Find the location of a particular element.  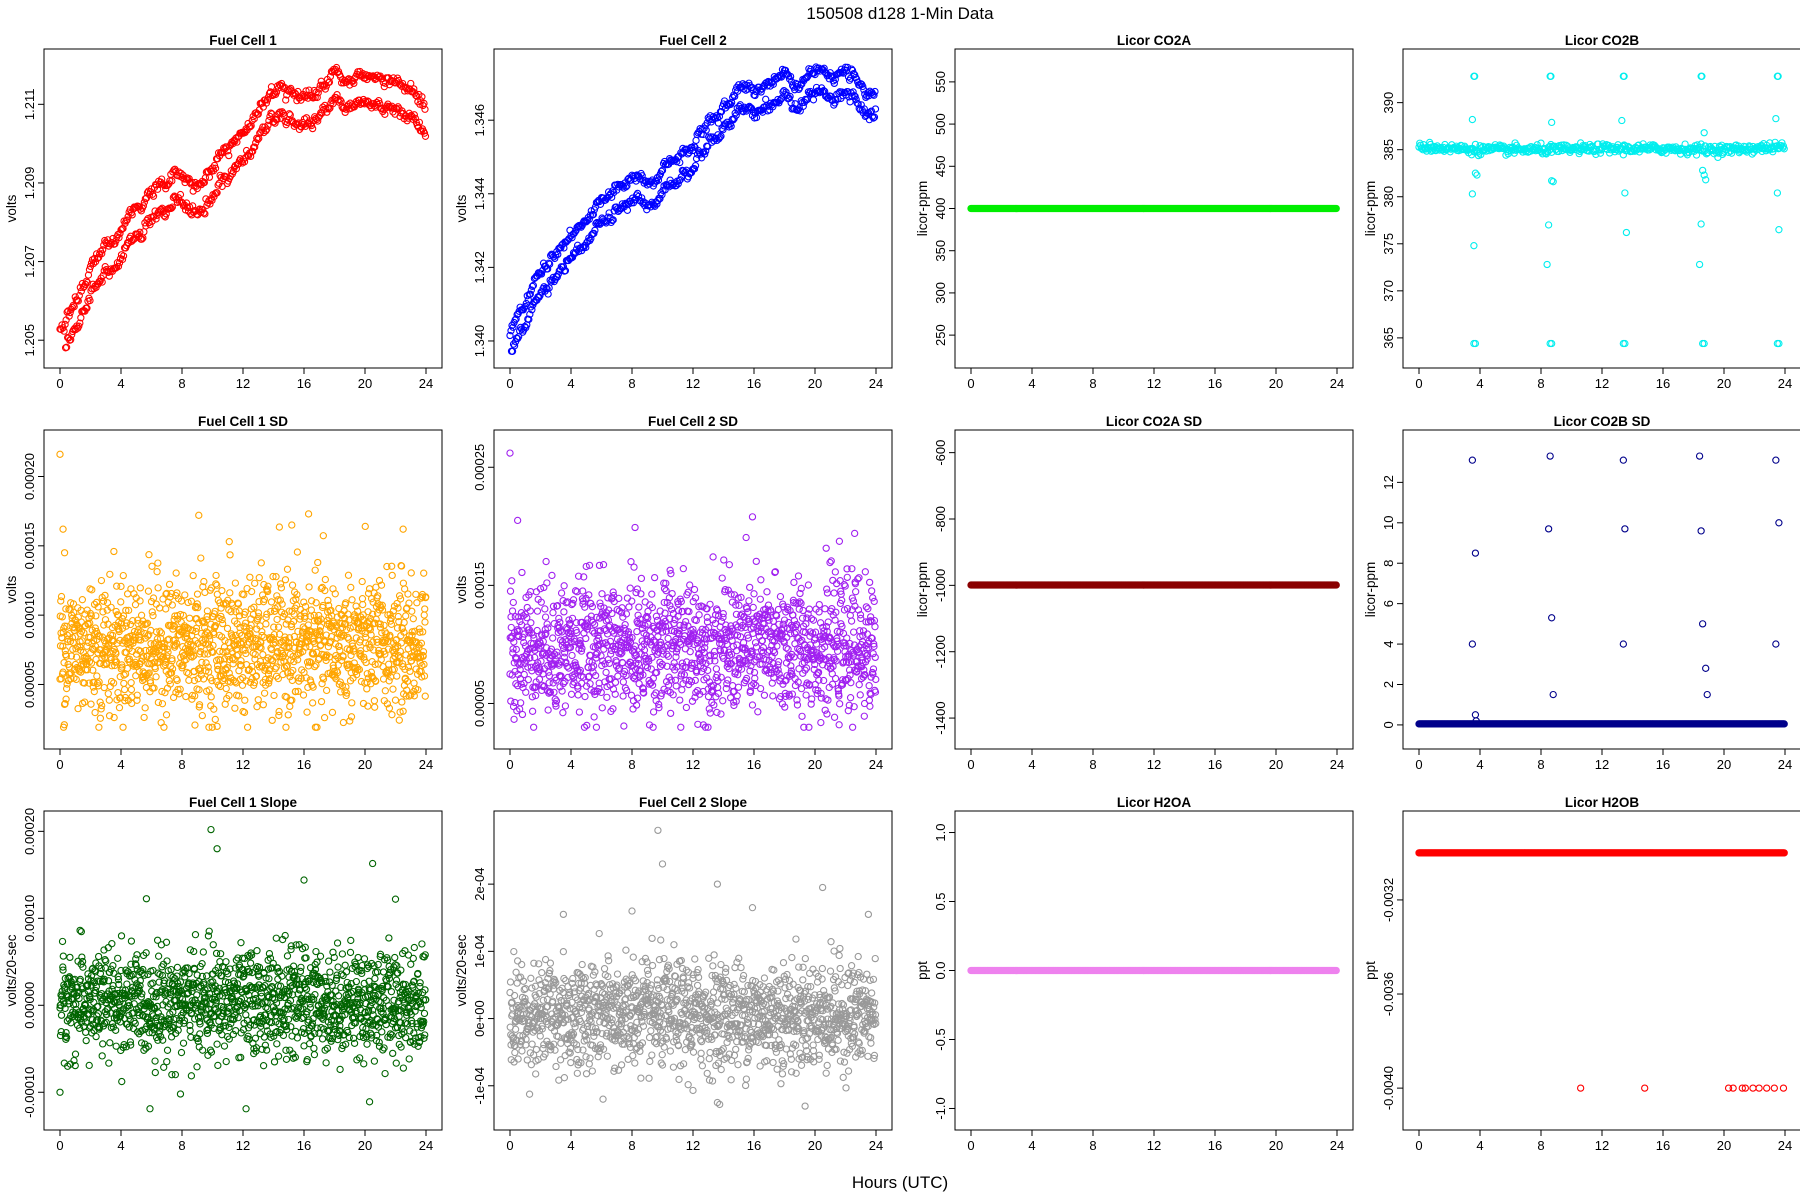

y-tick-label: 370 is located at coordinates (1388, 291).